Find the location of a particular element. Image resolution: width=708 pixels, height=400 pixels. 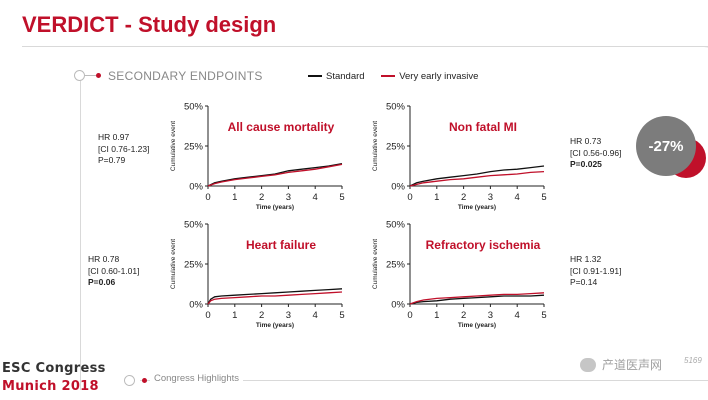

hr-block-refractory: HR 1.32 [CI 0.91-1.91] P=0.14 is located at coordinates (596, 271).